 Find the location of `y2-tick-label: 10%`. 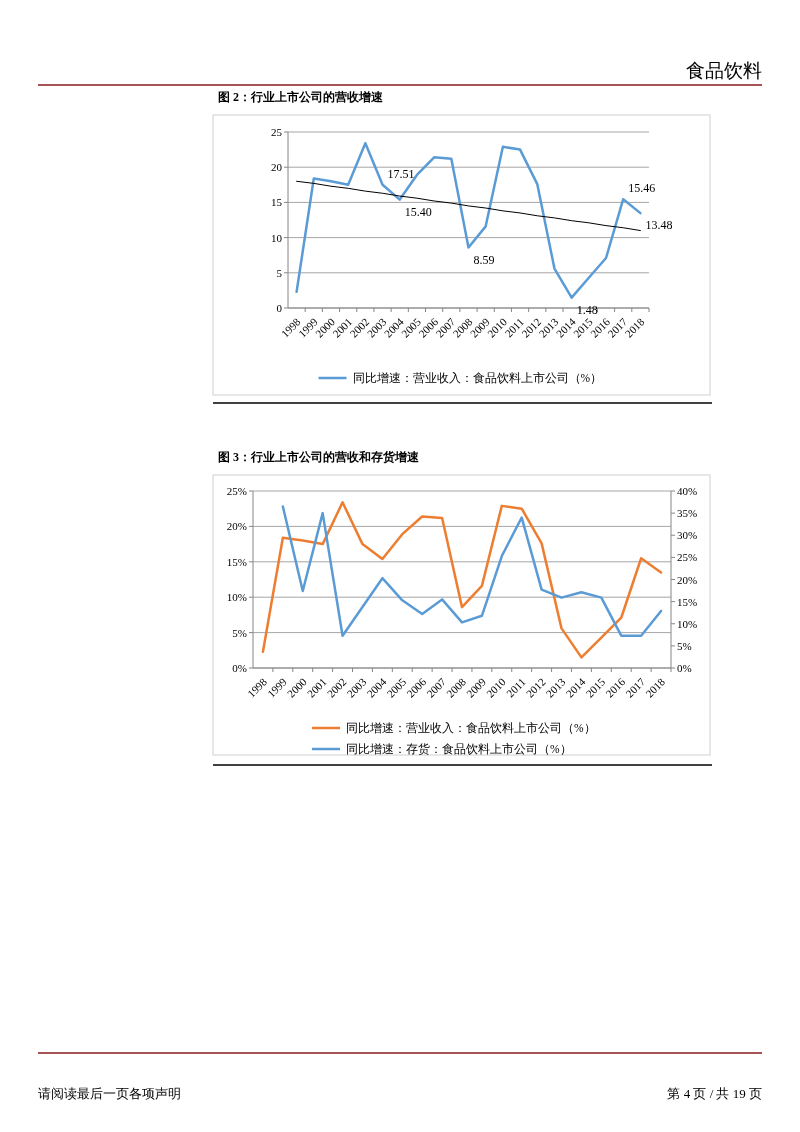

y2-tick-label: 10% is located at coordinates (687, 623).